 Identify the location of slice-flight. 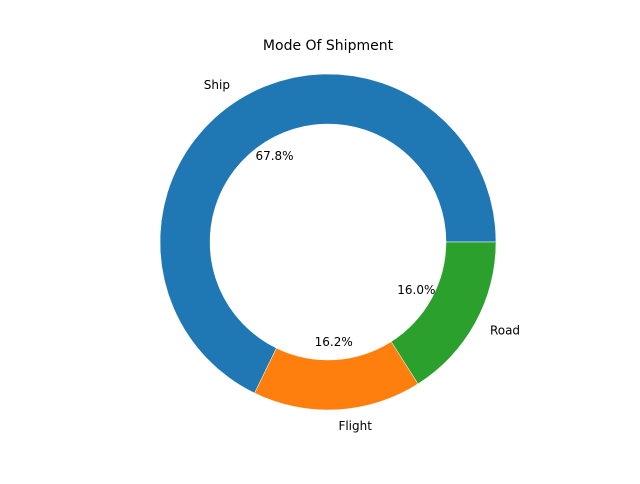
(336, 376).